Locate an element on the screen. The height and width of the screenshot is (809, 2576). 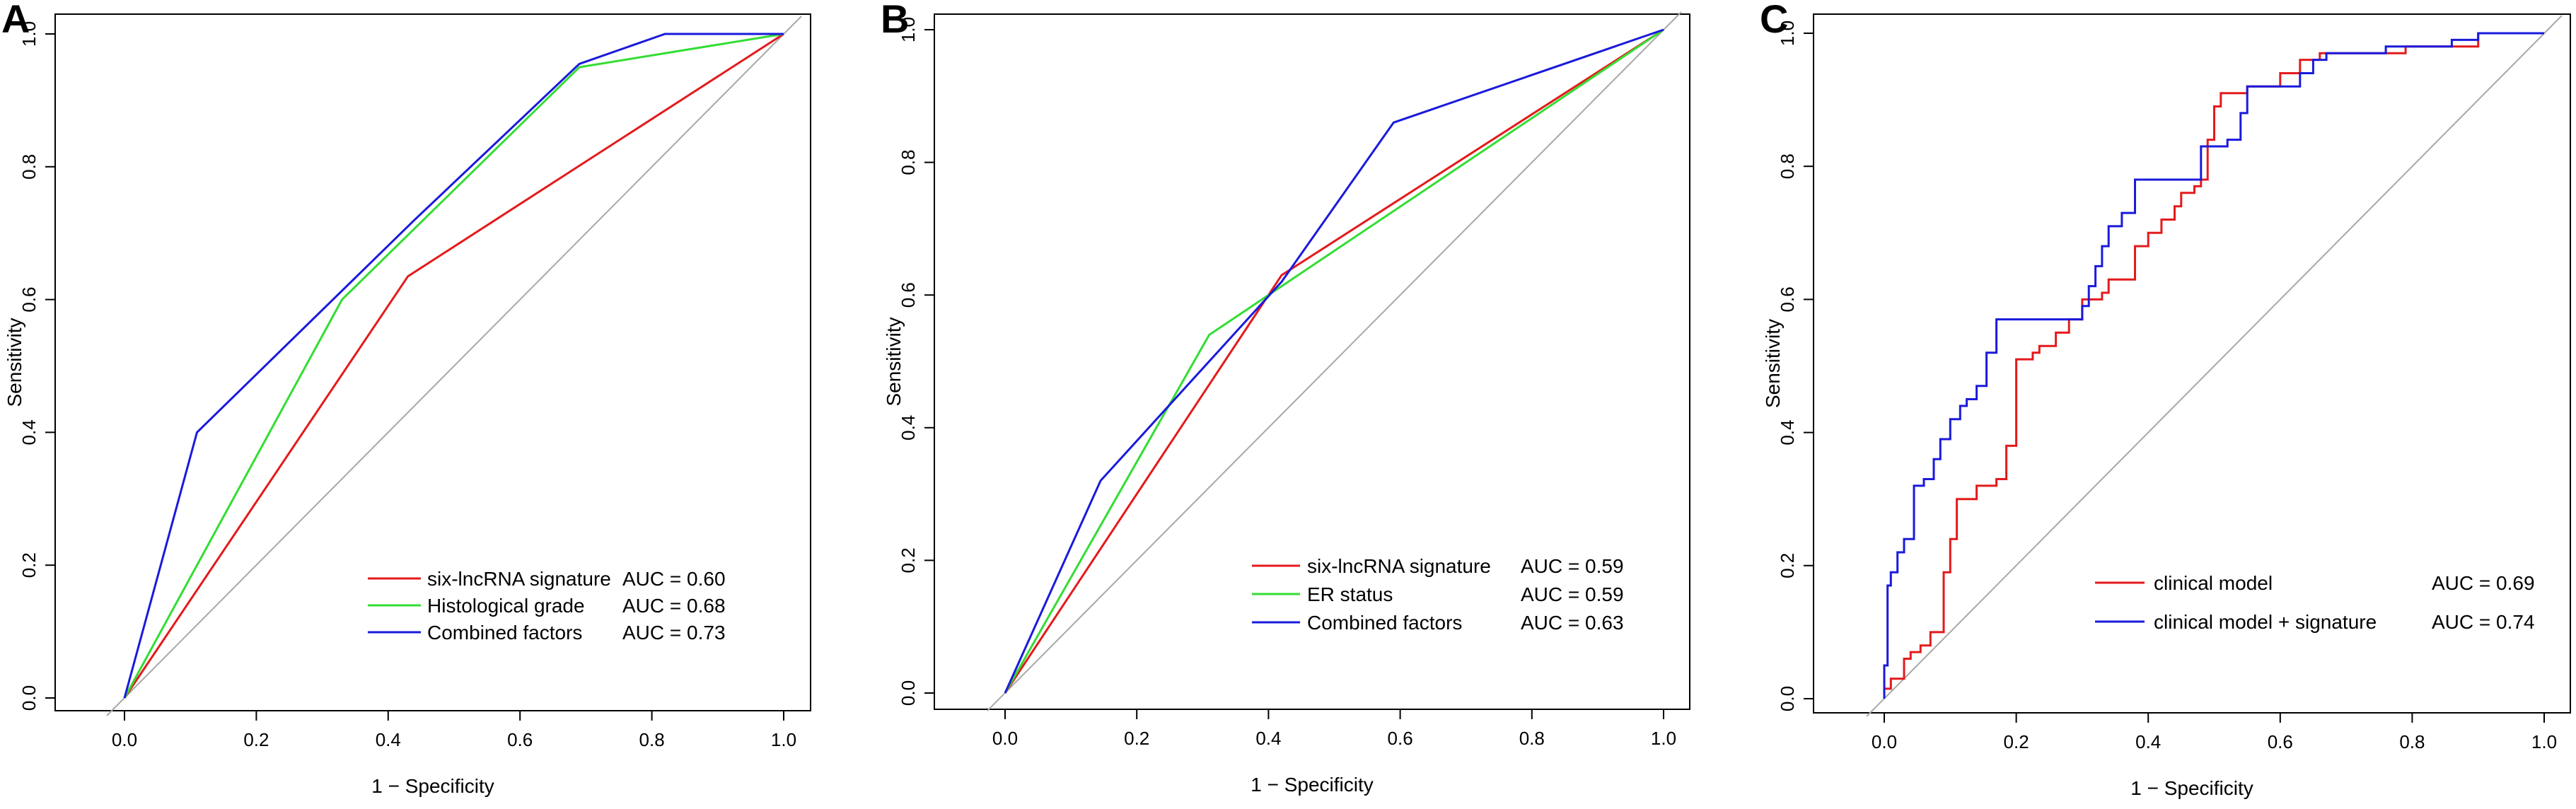
legend-auc: AUC = 0.63 is located at coordinates (1572, 623).